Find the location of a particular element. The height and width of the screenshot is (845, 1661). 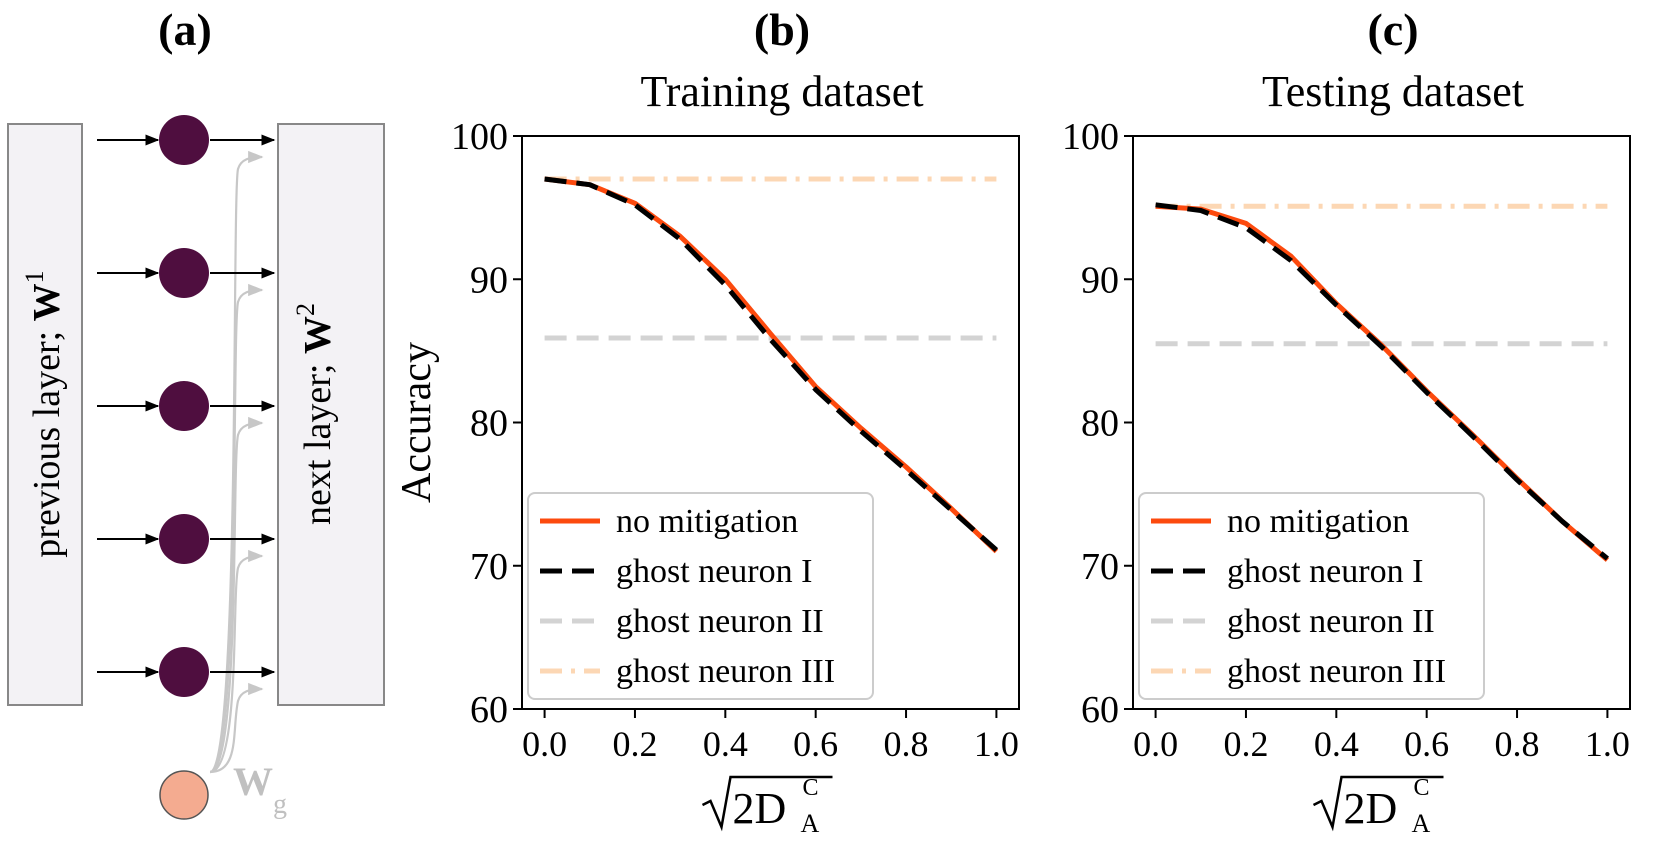

next-layer-weight-sup: 2 is located at coordinates (305, 309).